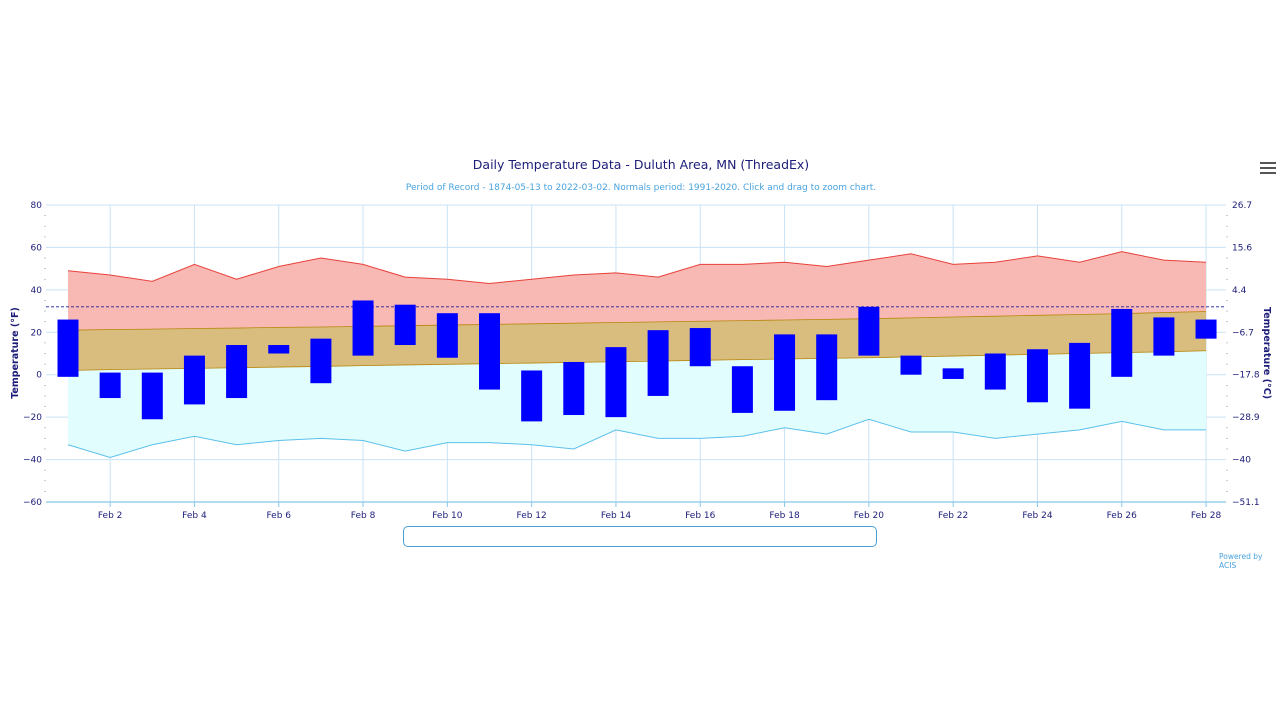 Image resolution: width=1280 pixels, height=720 pixels. Describe the element at coordinates (37, 248) in the screenshot. I see `y-tick-label-left: 60` at that location.